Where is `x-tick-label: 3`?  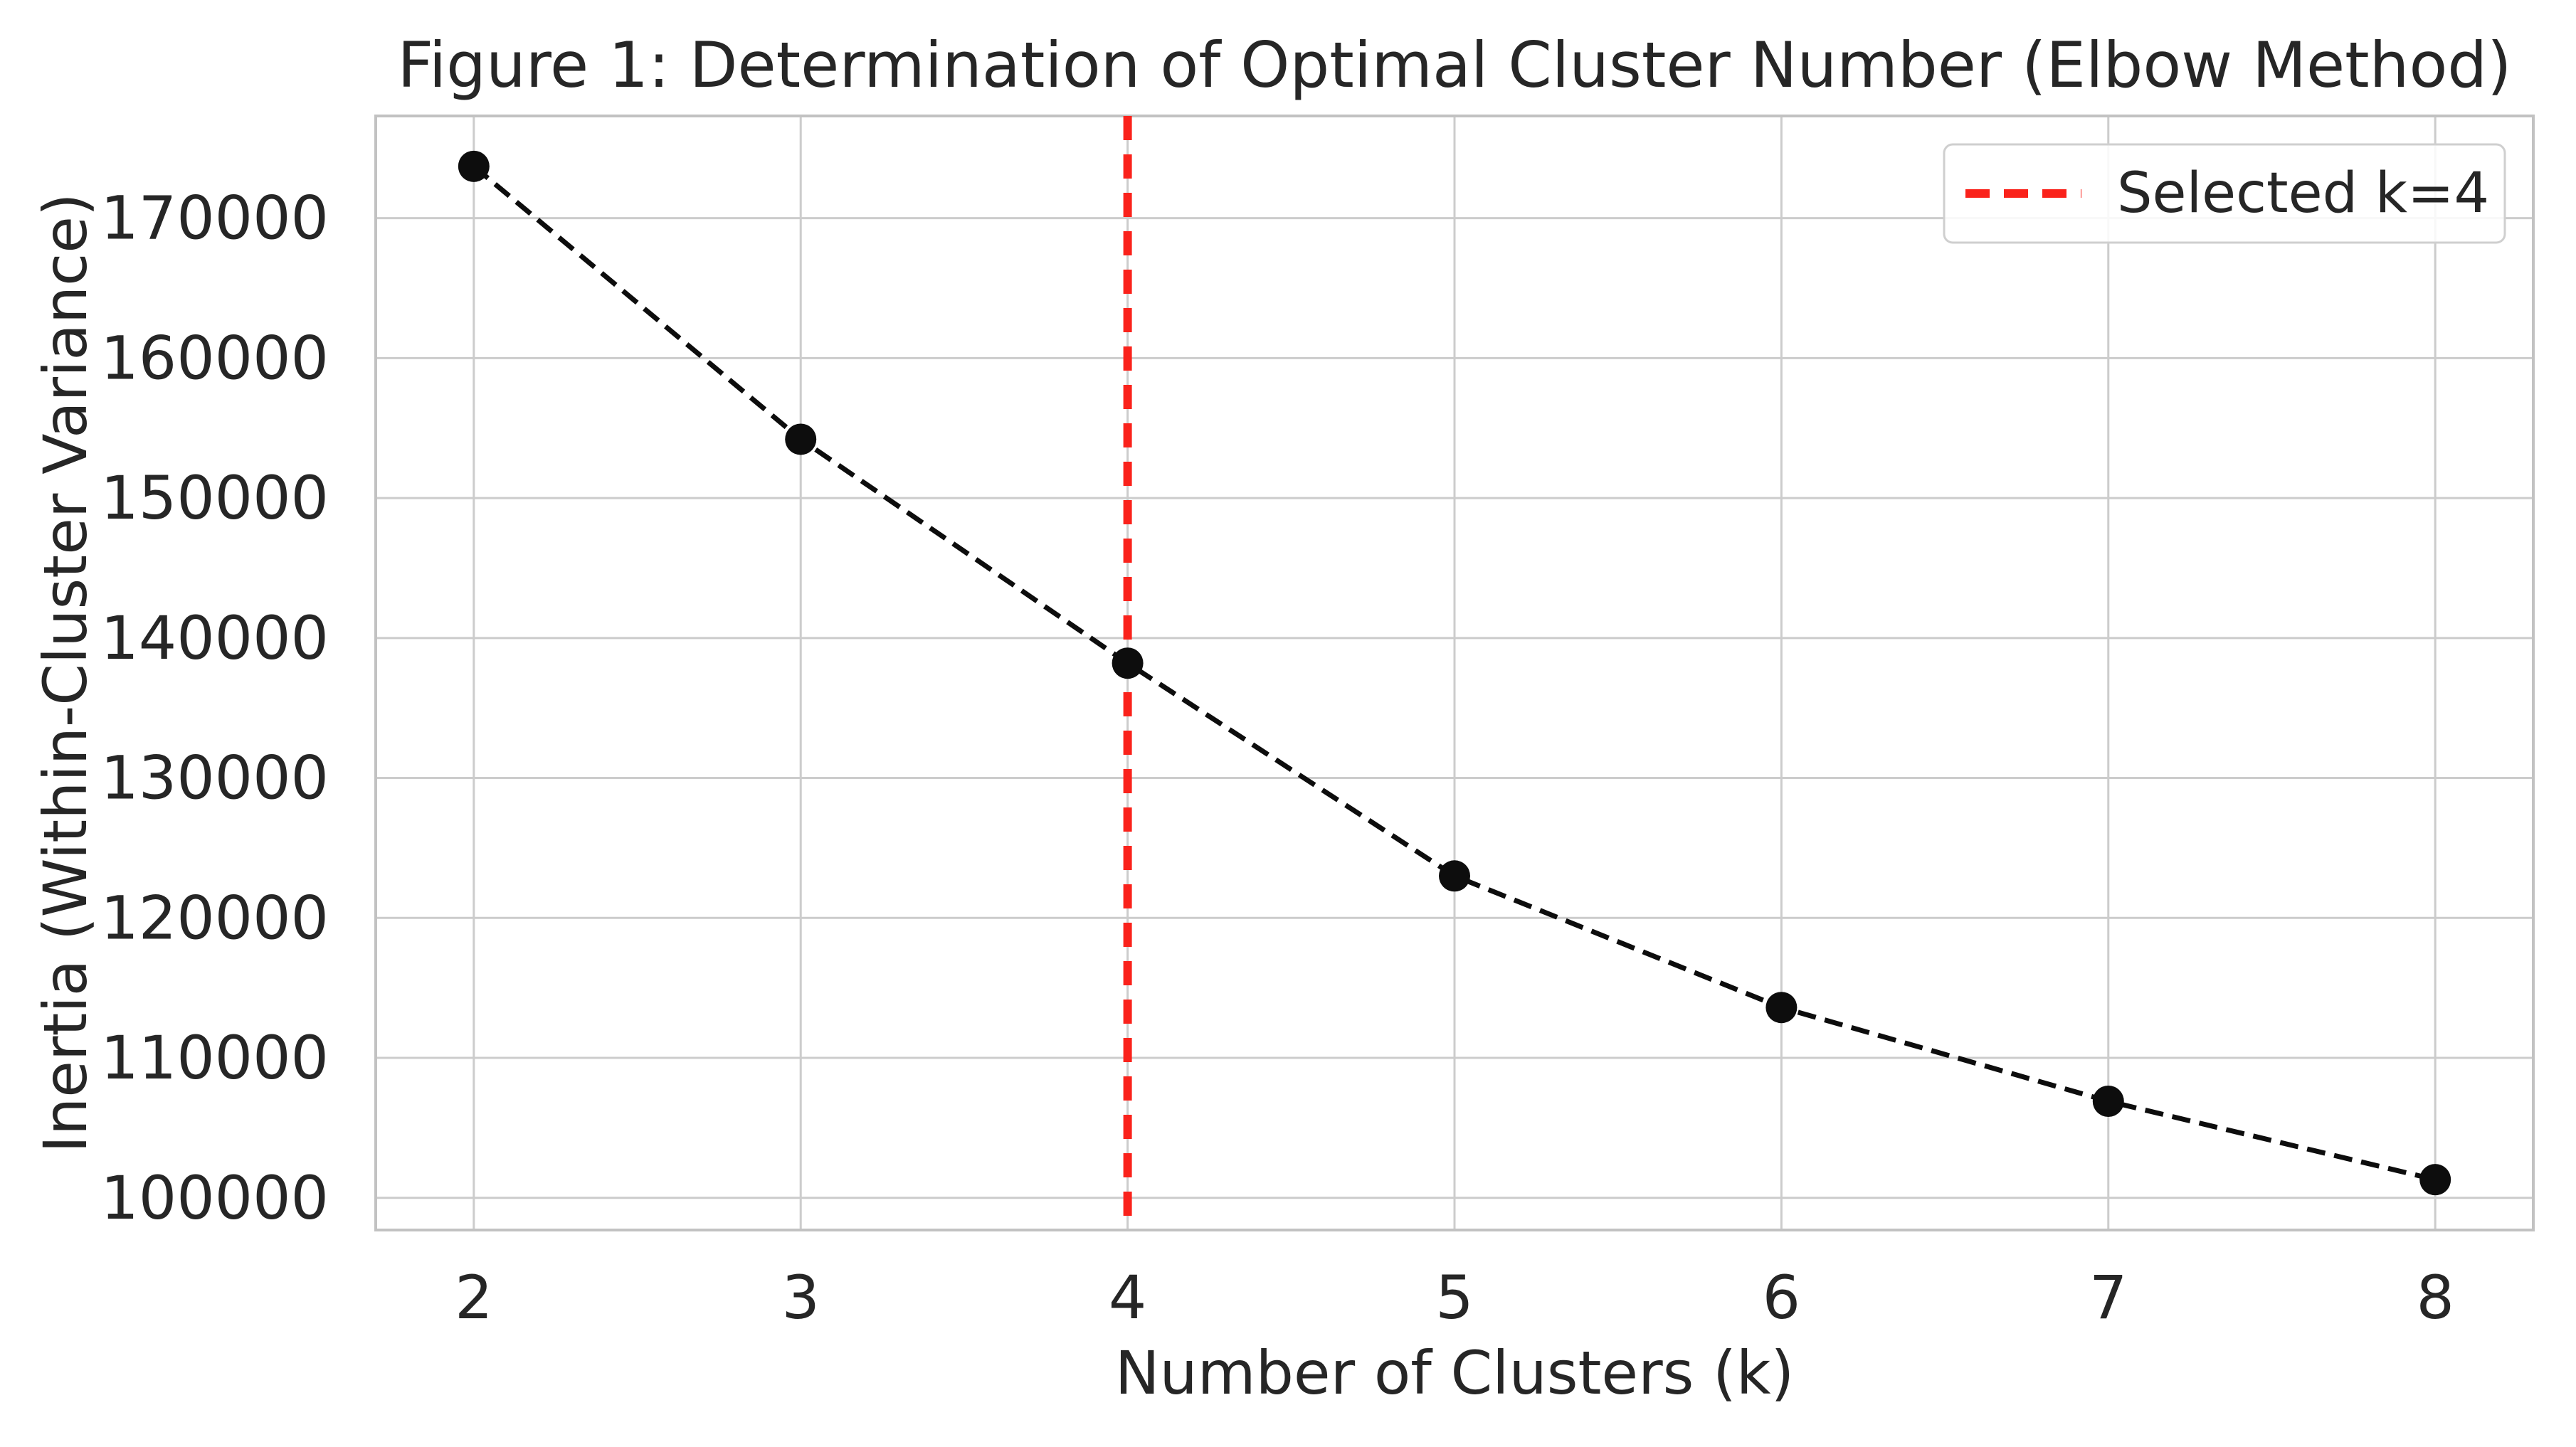 x-tick-label: 3 is located at coordinates (800, 1298).